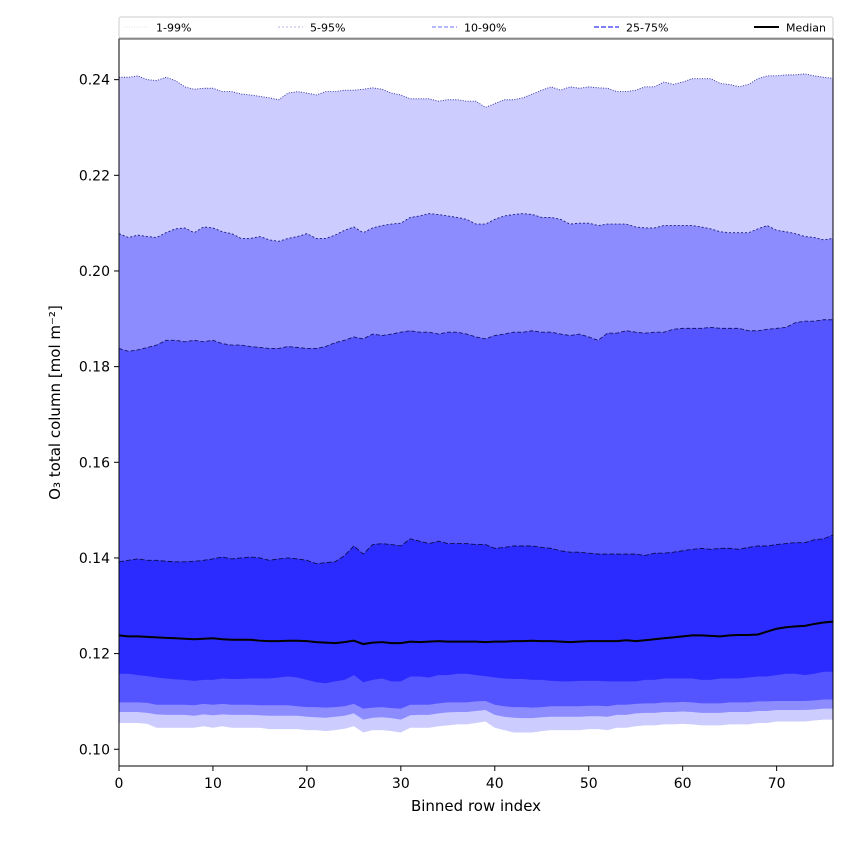 The image size is (850, 850). I want to click on band-25-75%-area, so click(476, 609).